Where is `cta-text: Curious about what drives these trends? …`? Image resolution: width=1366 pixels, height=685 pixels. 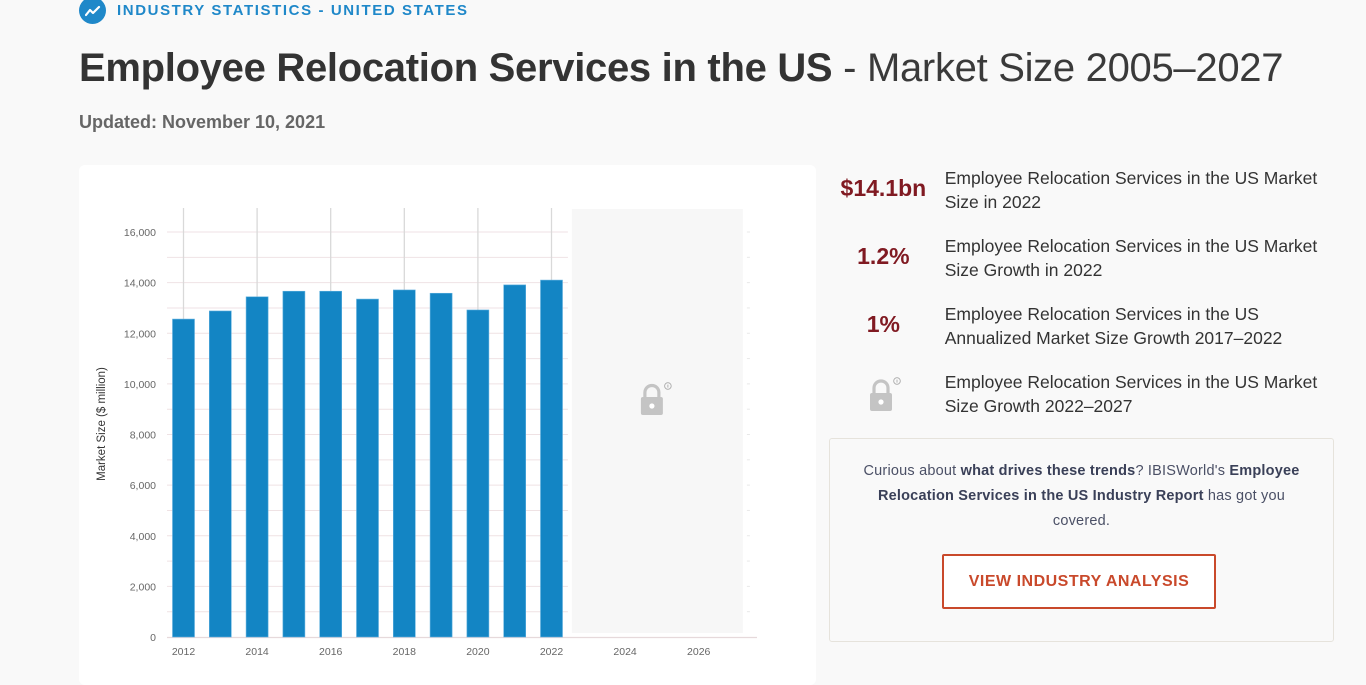
cta-text: Curious about what drives these trends? … is located at coordinates (1081, 496).